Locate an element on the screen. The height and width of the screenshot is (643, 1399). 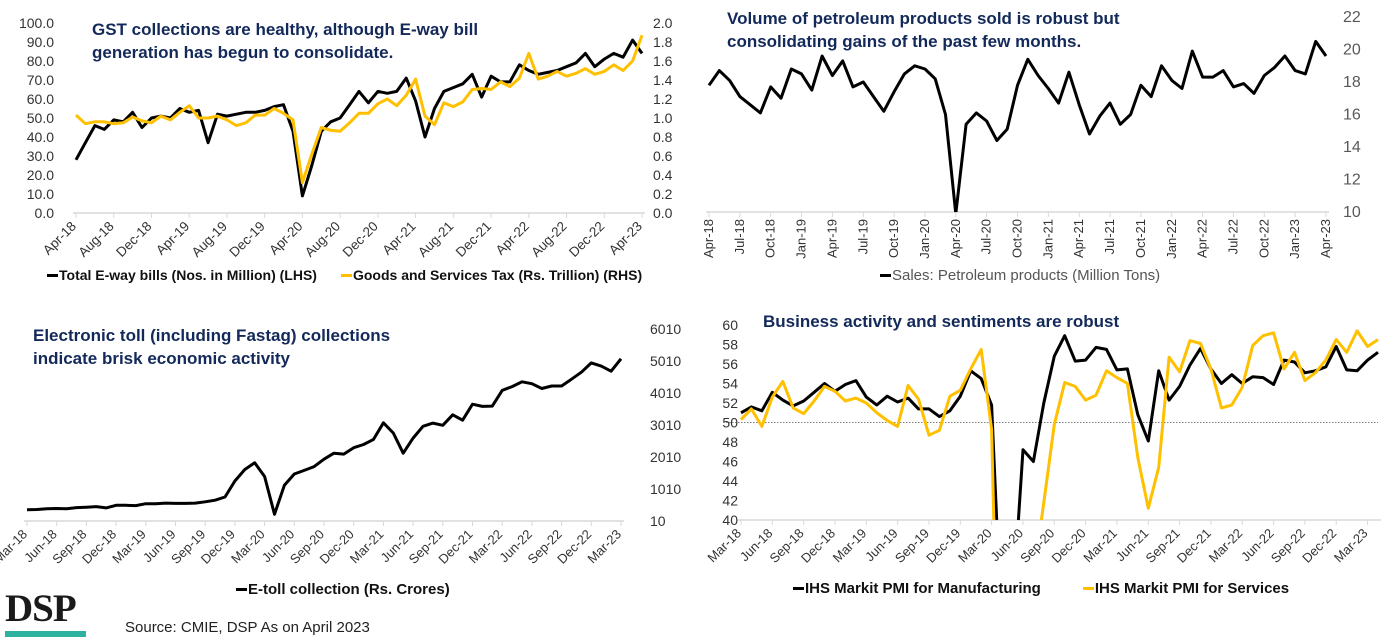
x-tick-label: Apr-22 is located at coordinates (1202, 238).